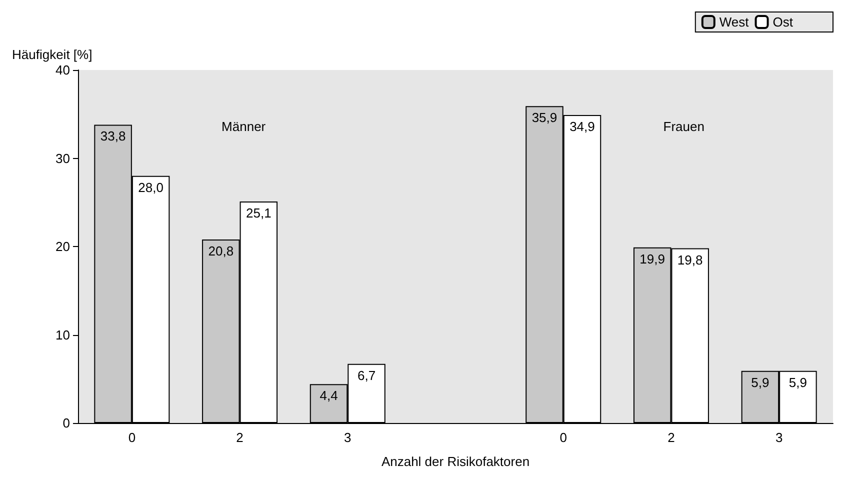 The width and height of the screenshot is (853, 488). What do you see at coordinates (783, 22) in the screenshot?
I see `legend-label: Ost` at bounding box center [783, 22].